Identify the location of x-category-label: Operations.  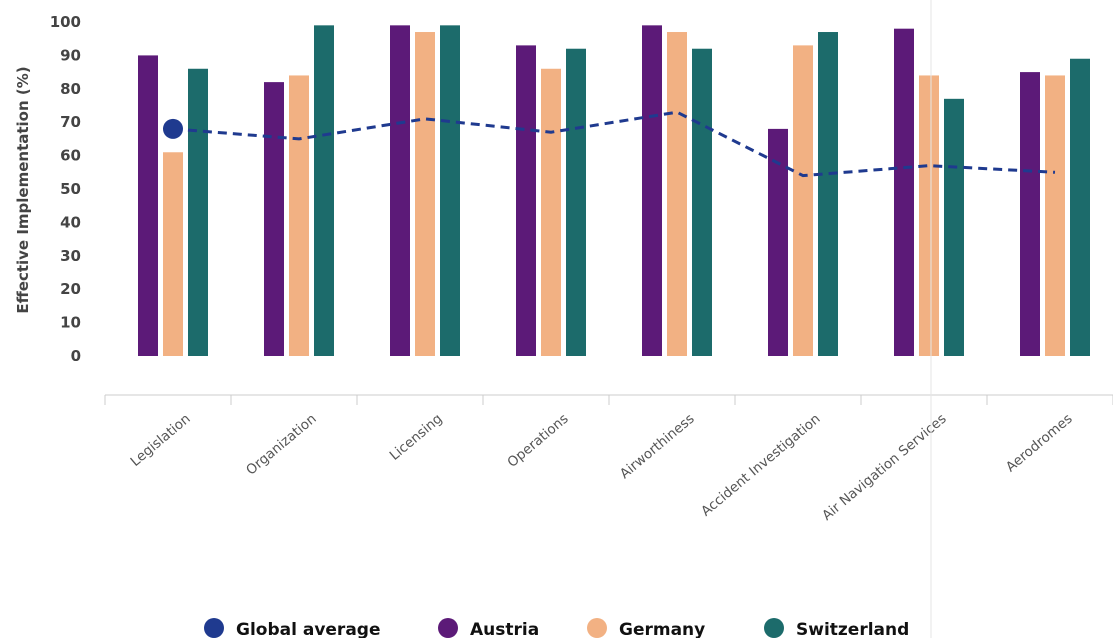
(537, 441).